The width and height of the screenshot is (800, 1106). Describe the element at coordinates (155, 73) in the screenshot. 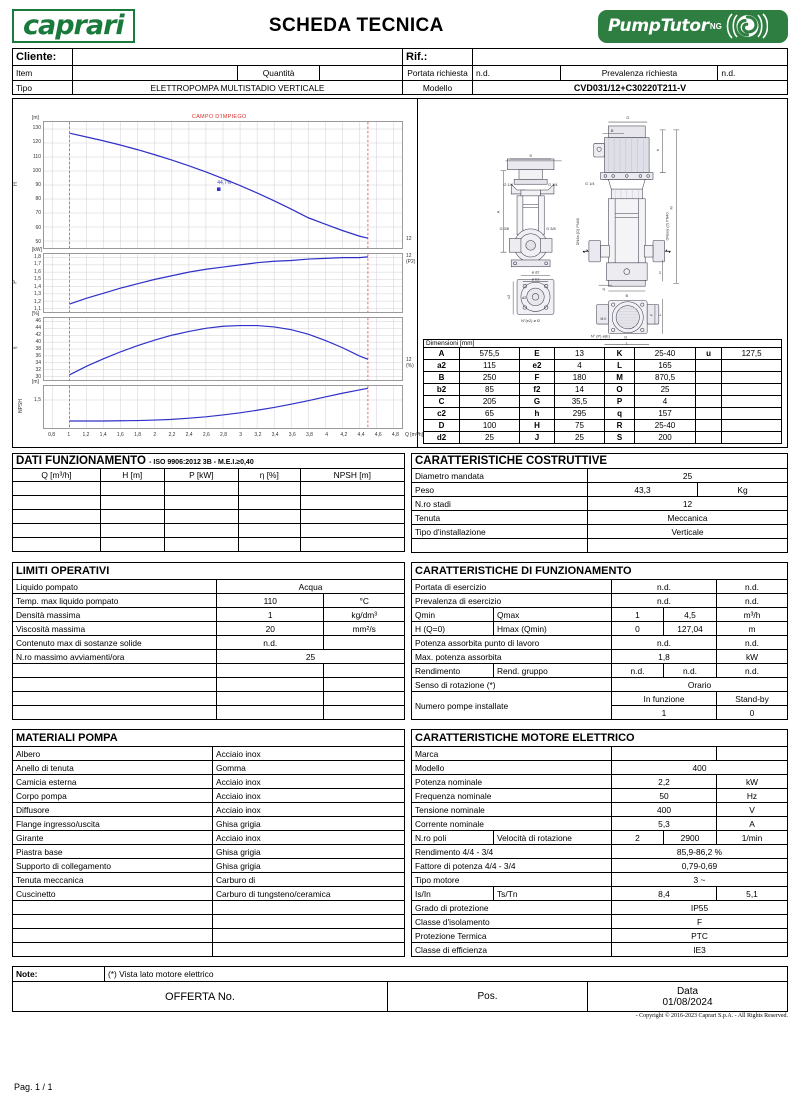

I see `item-value` at that location.